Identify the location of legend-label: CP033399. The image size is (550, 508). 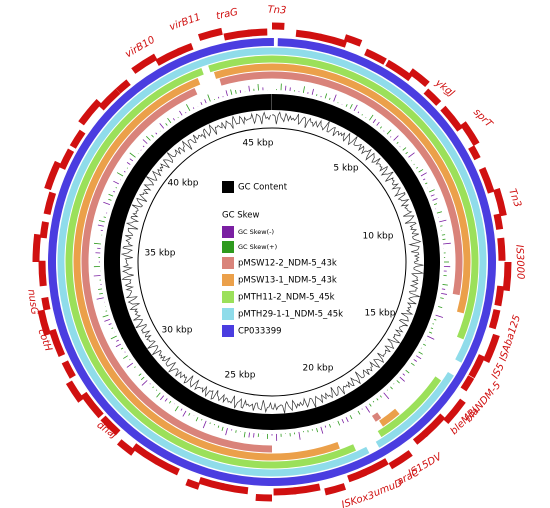
(260, 332).